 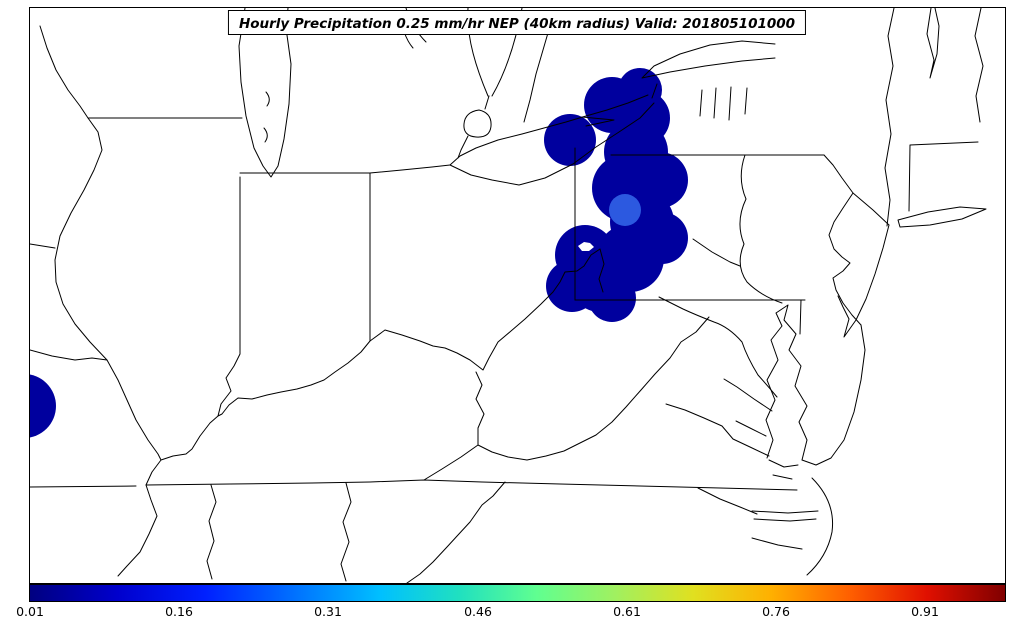 I want to click on colorbar-tick-label: 0.01, so click(x=30, y=611).